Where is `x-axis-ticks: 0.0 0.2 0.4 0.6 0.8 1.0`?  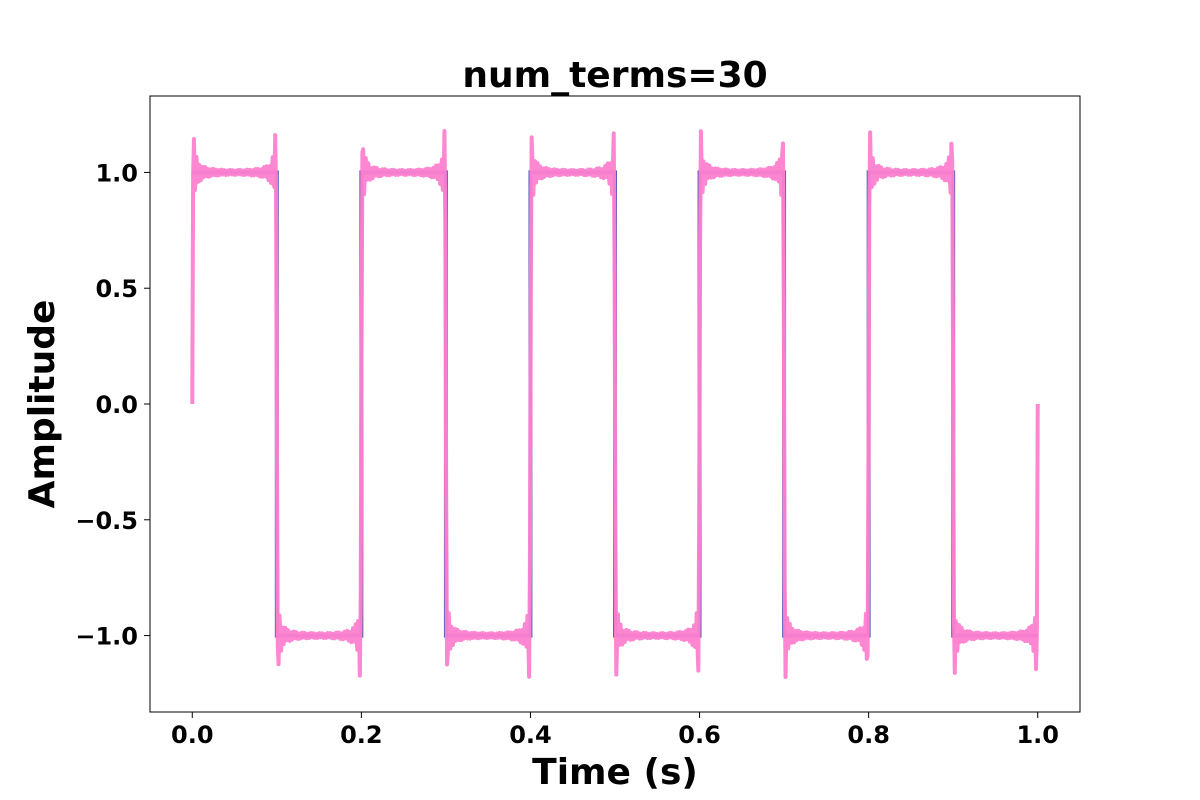
x-axis-ticks: 0.0 0.2 0.4 0.6 0.8 1.0 is located at coordinates (615, 730).